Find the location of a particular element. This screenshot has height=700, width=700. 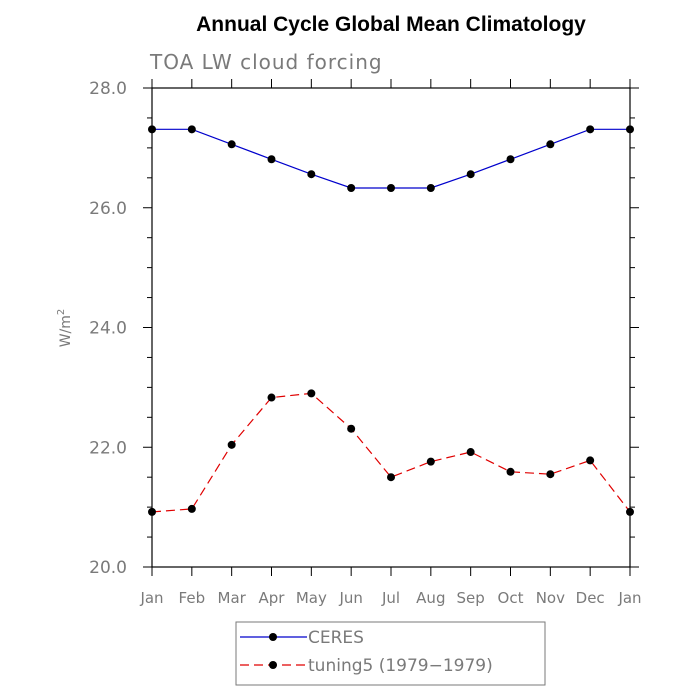

y-tick-label: 20.0 is located at coordinates (108, 568).